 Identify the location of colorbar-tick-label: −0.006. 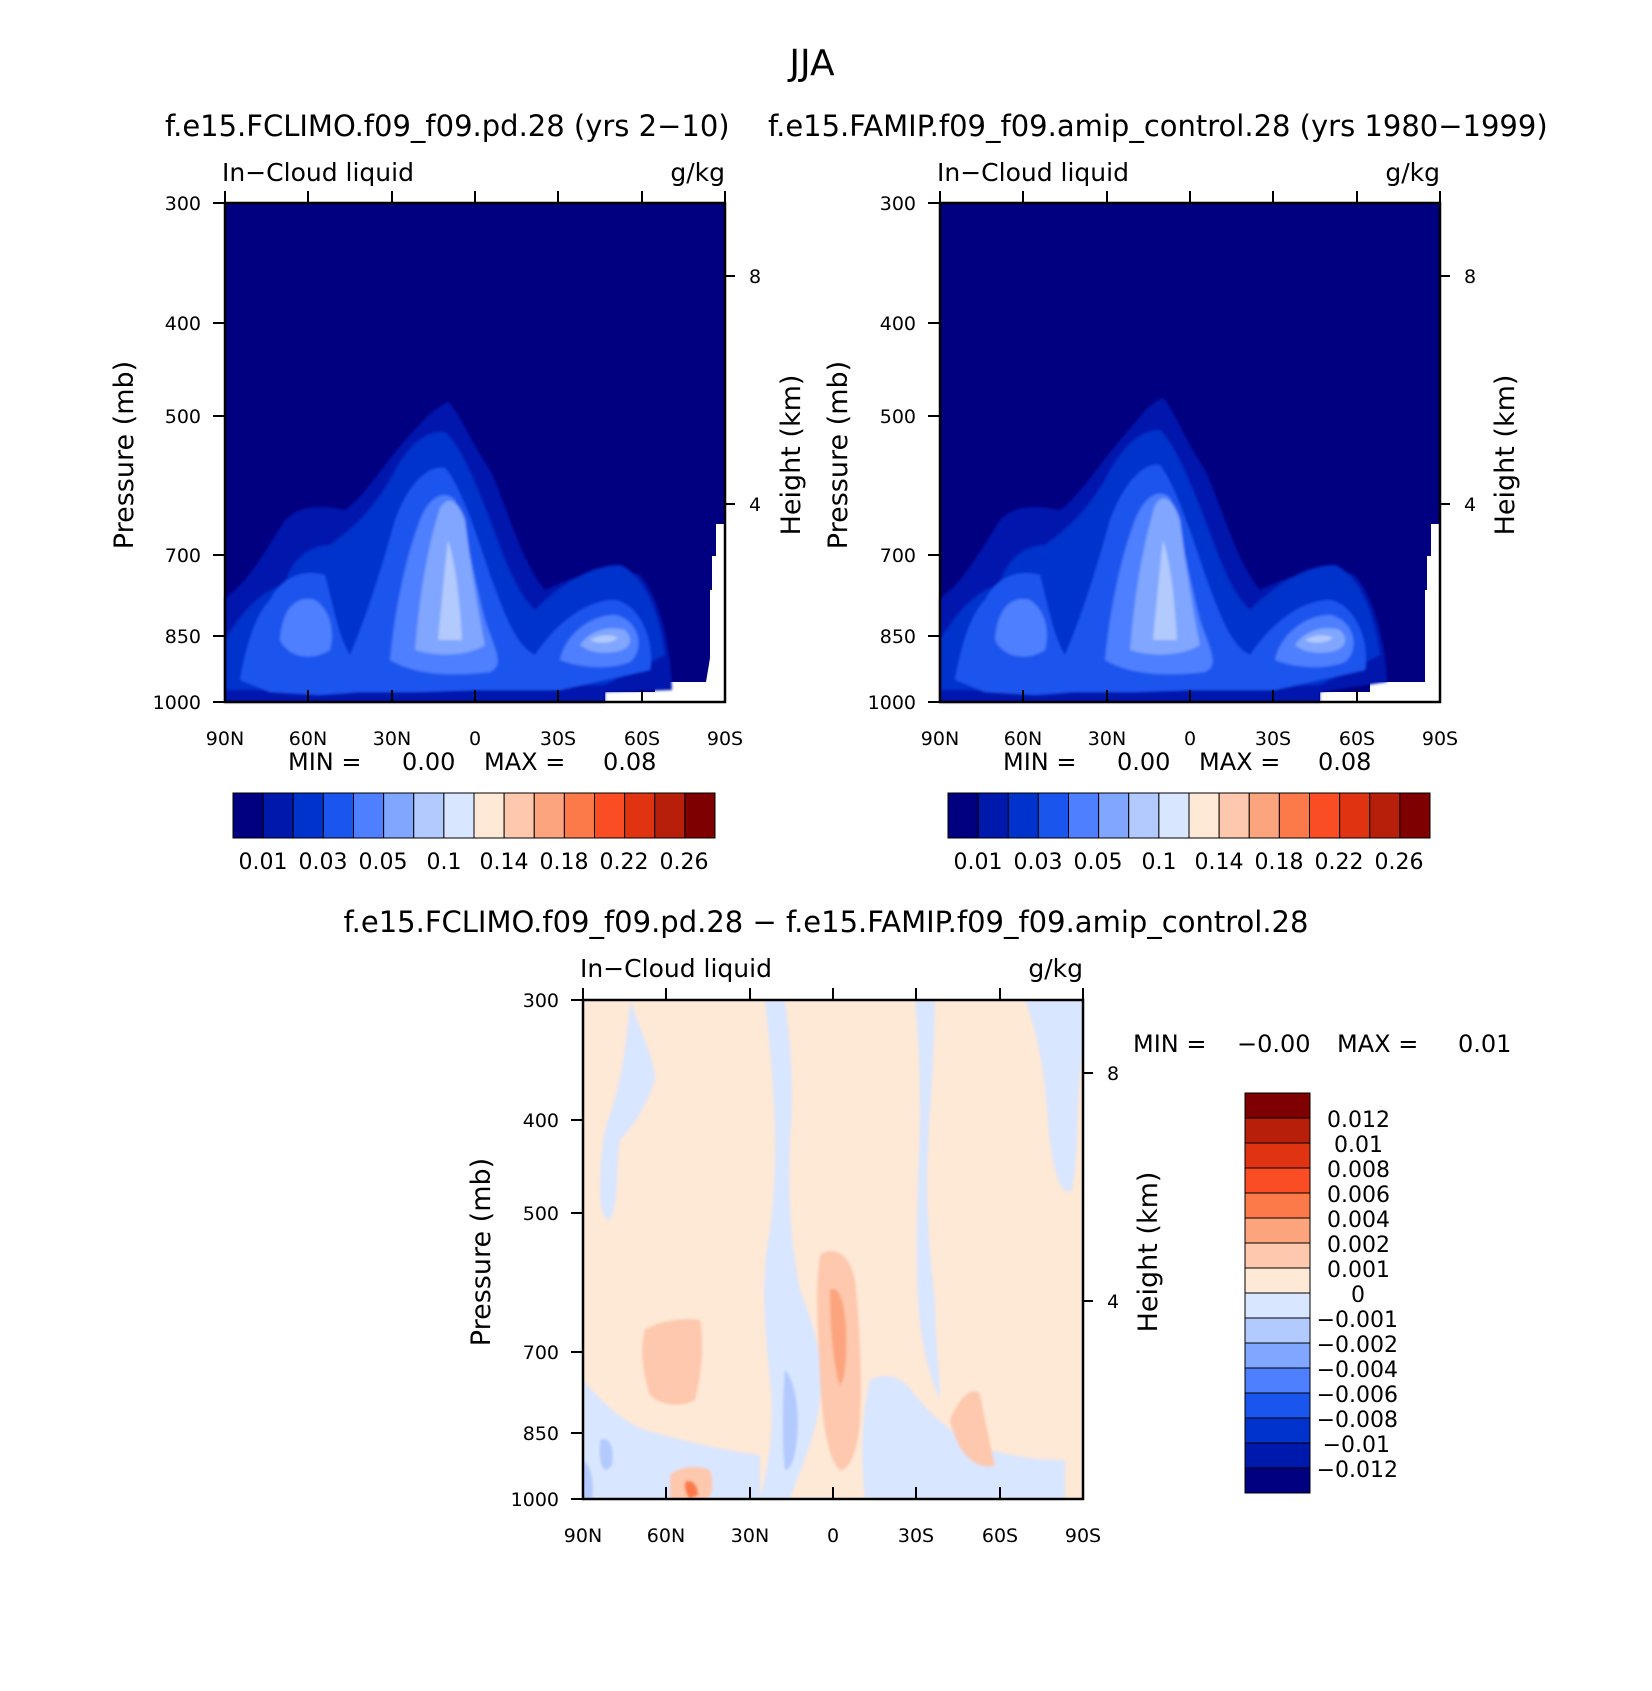
(1357, 1395).